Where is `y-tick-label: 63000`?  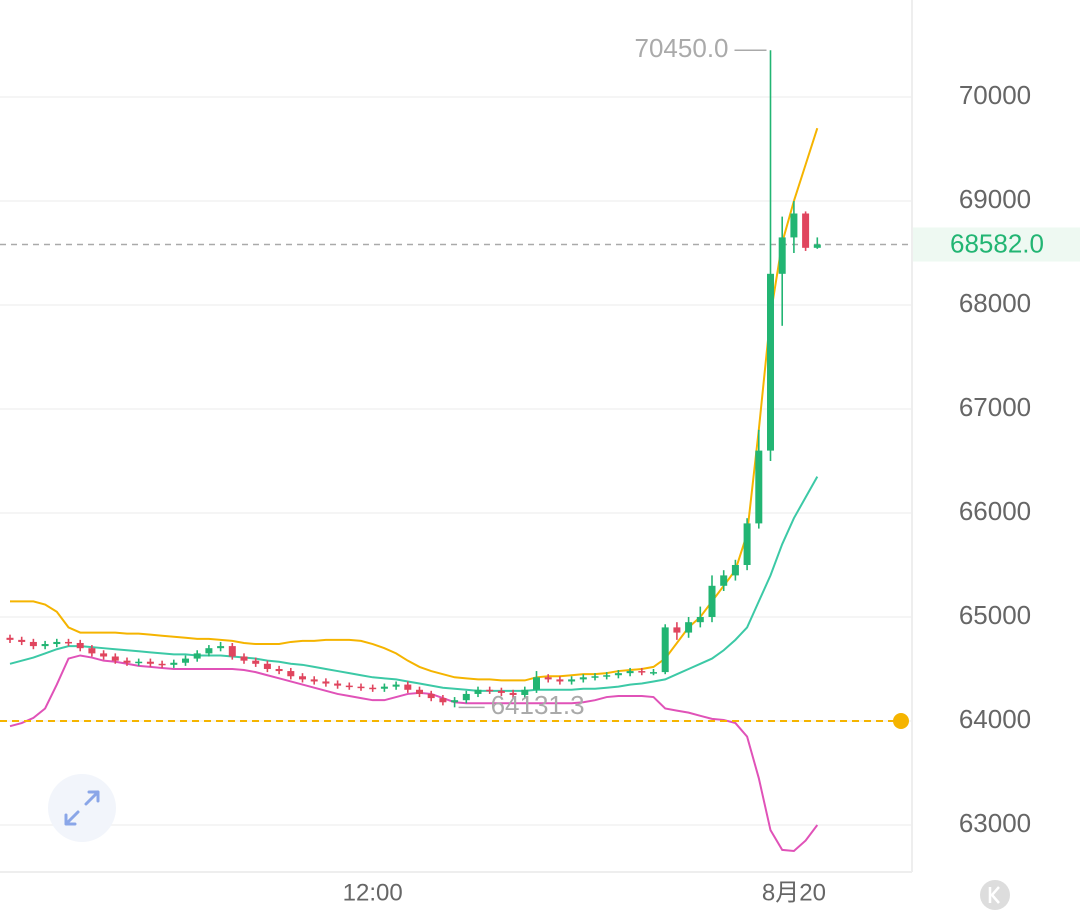
y-tick-label: 63000 is located at coordinates (995, 823).